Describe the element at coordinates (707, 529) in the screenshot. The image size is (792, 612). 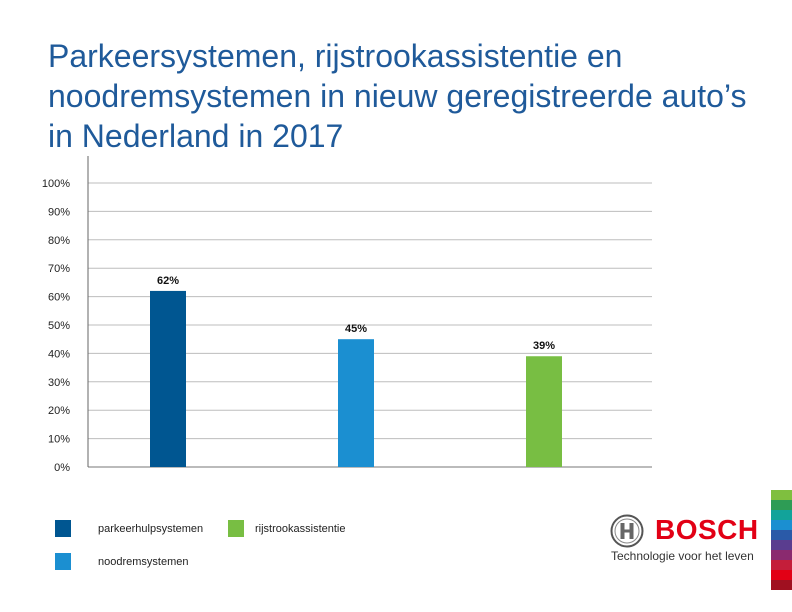
I see `brand-name: BOSCH` at that location.